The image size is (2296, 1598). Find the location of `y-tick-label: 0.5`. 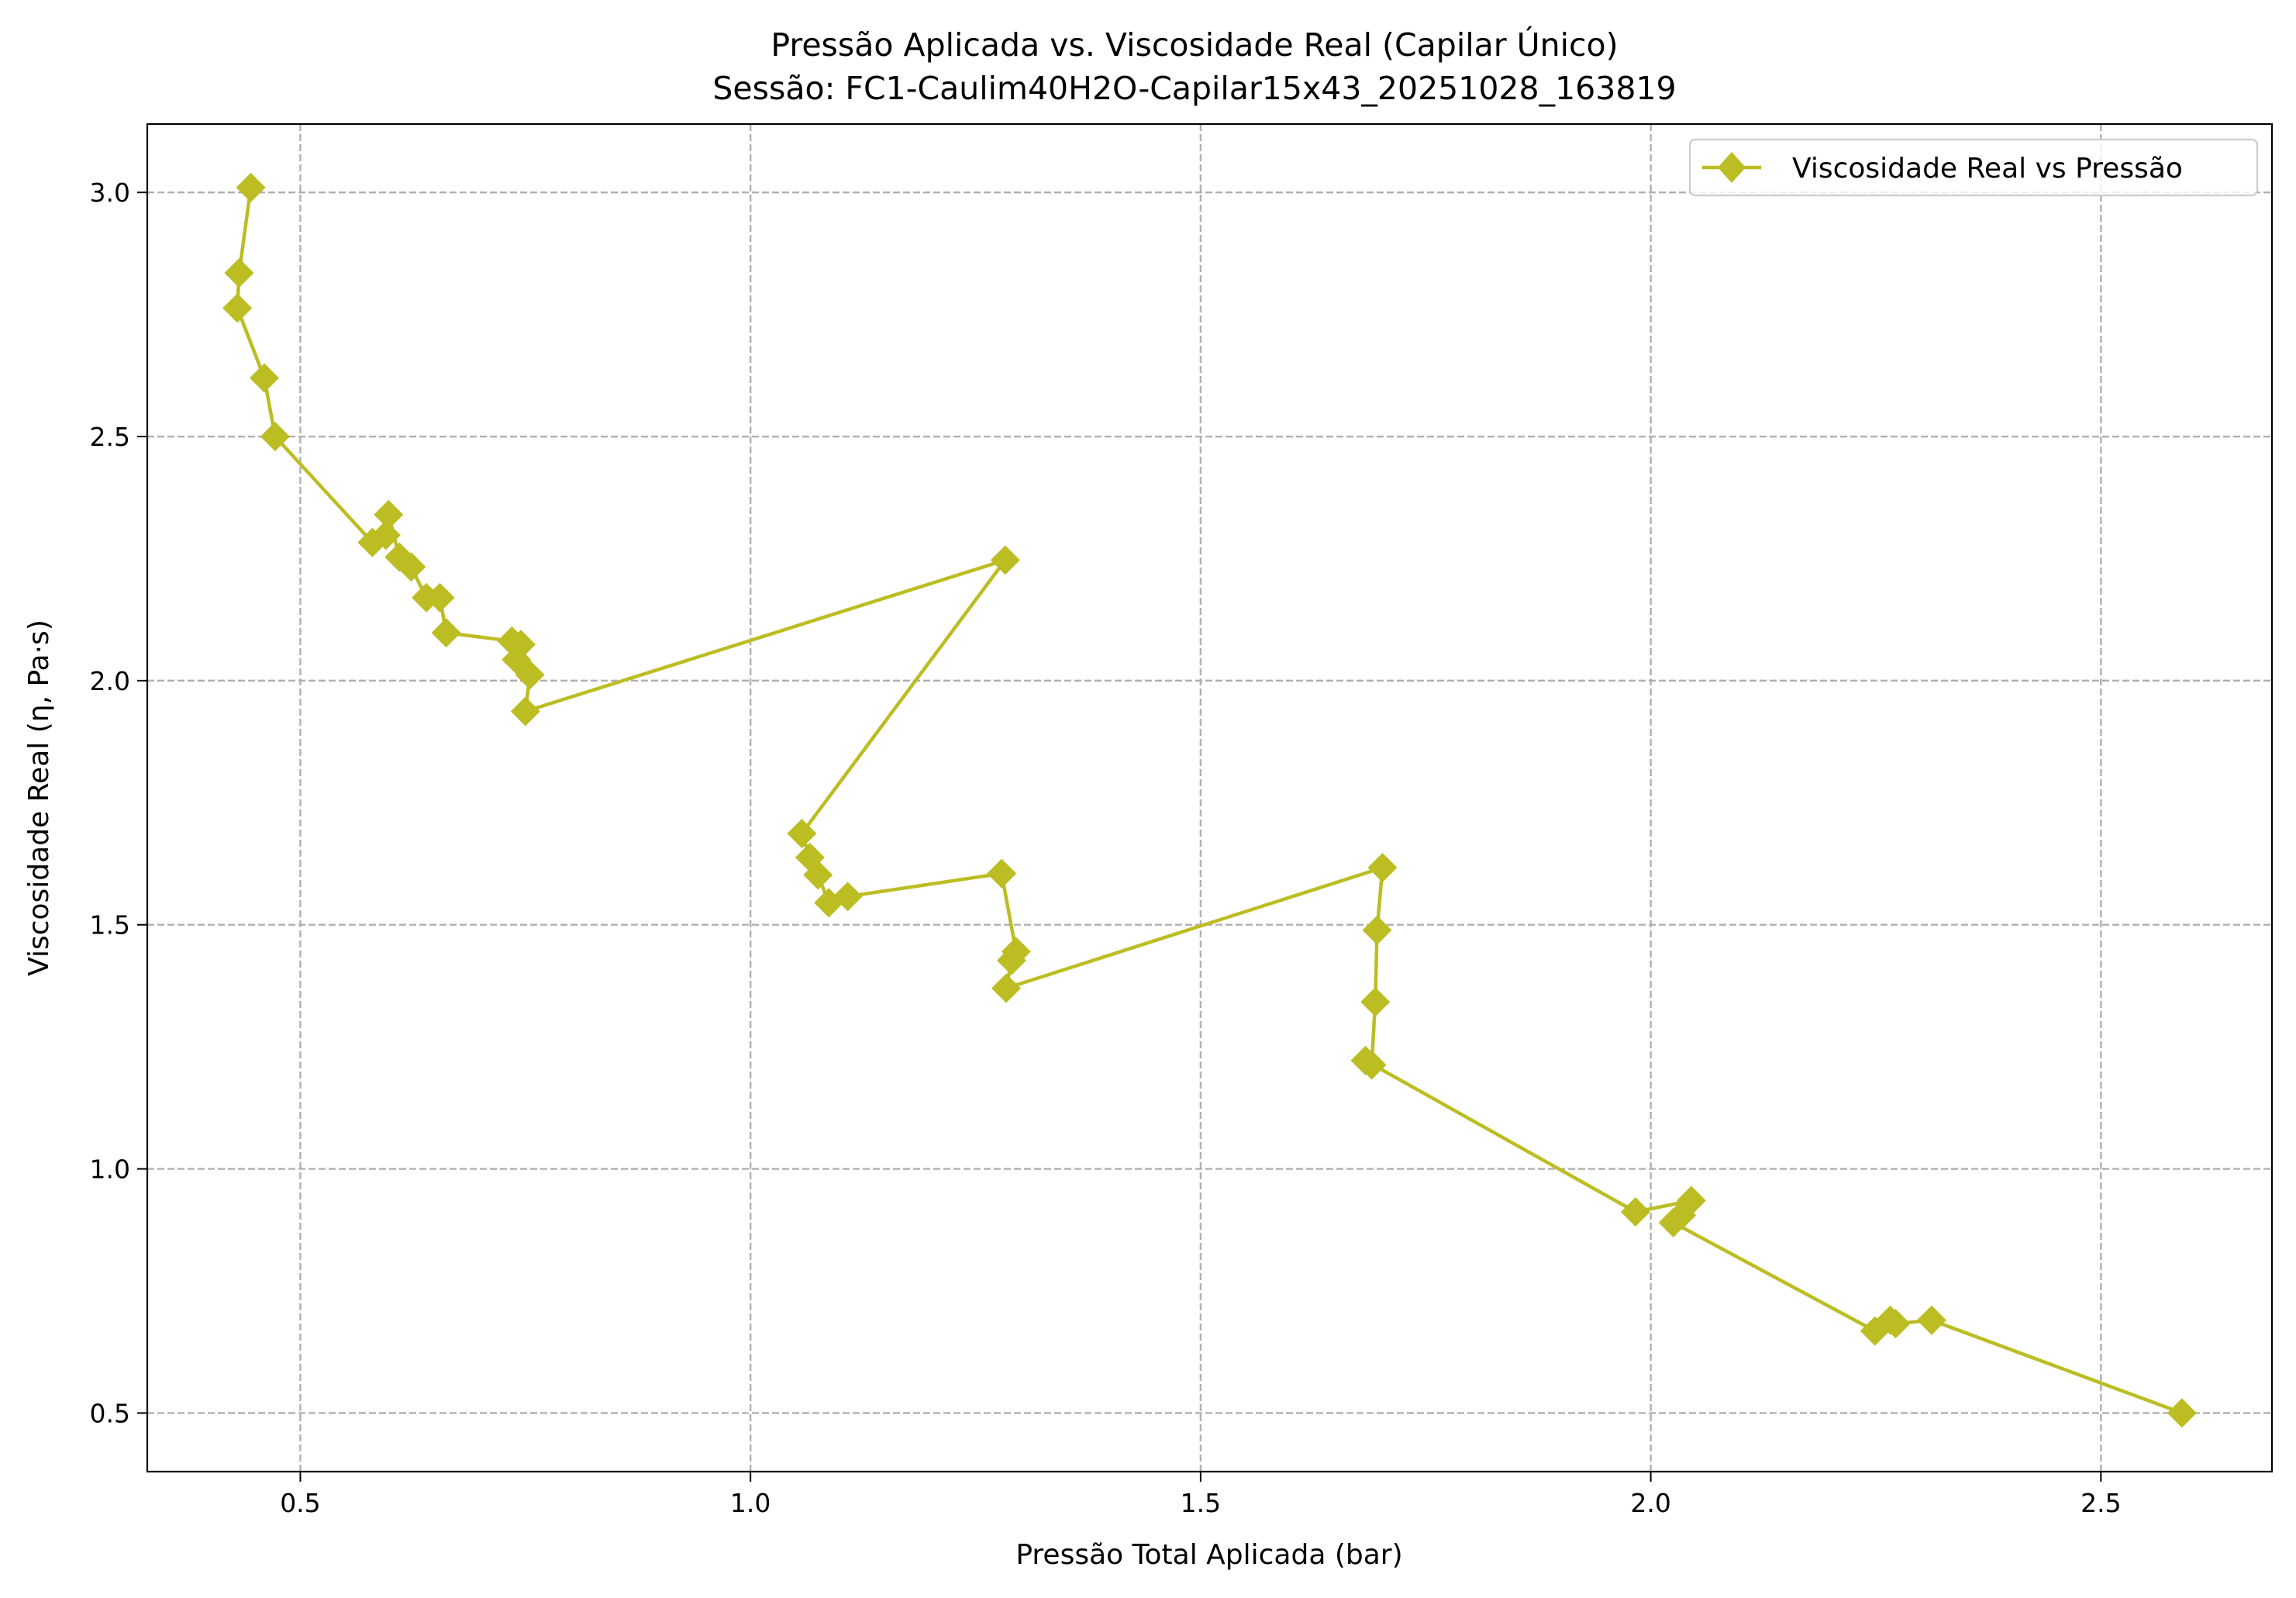

y-tick-label: 0.5 is located at coordinates (110, 1413).